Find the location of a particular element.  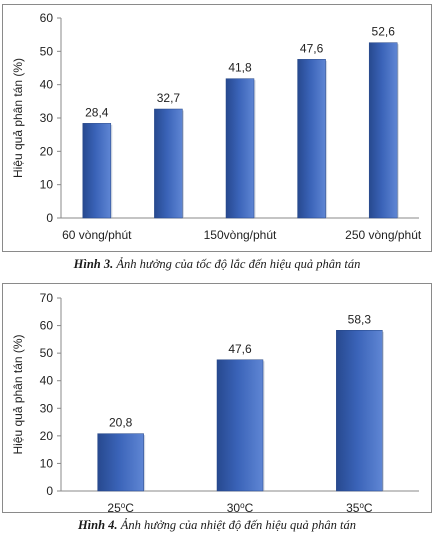

x-tick-label: 25oC is located at coordinates (120, 506).